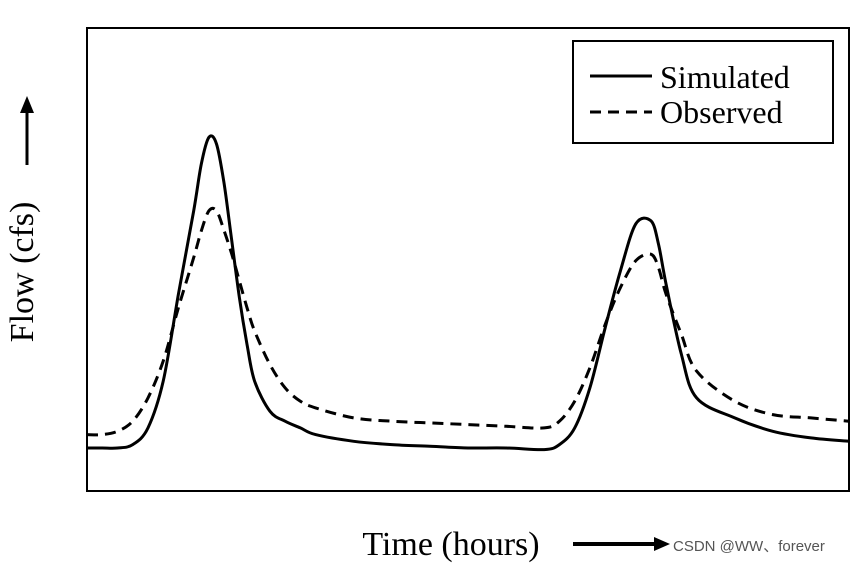 The width and height of the screenshot is (856, 564). Describe the element at coordinates (725, 77) in the screenshot. I see `legend-label-simulated: Simulated` at that location.